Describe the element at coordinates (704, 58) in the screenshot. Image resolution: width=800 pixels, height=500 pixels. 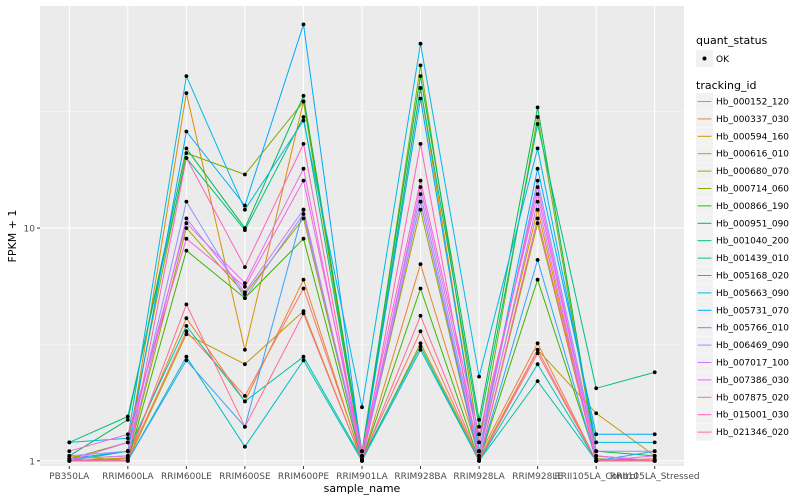
I see `legend-point-icon` at that location.